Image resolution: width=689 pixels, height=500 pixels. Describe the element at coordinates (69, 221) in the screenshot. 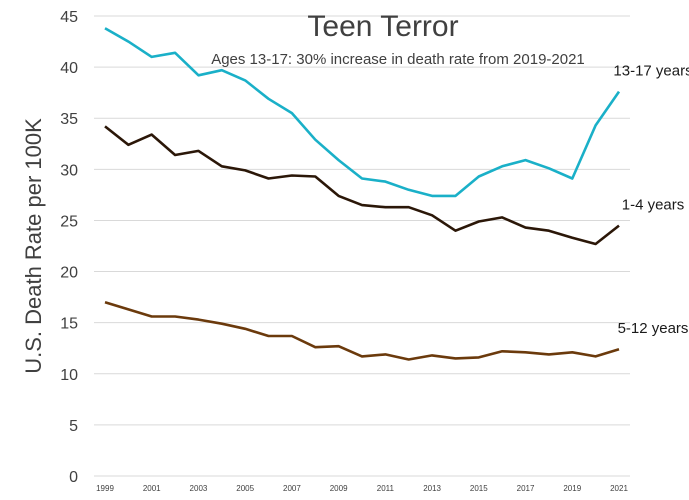

I see `y-tick-label: 25` at that location.